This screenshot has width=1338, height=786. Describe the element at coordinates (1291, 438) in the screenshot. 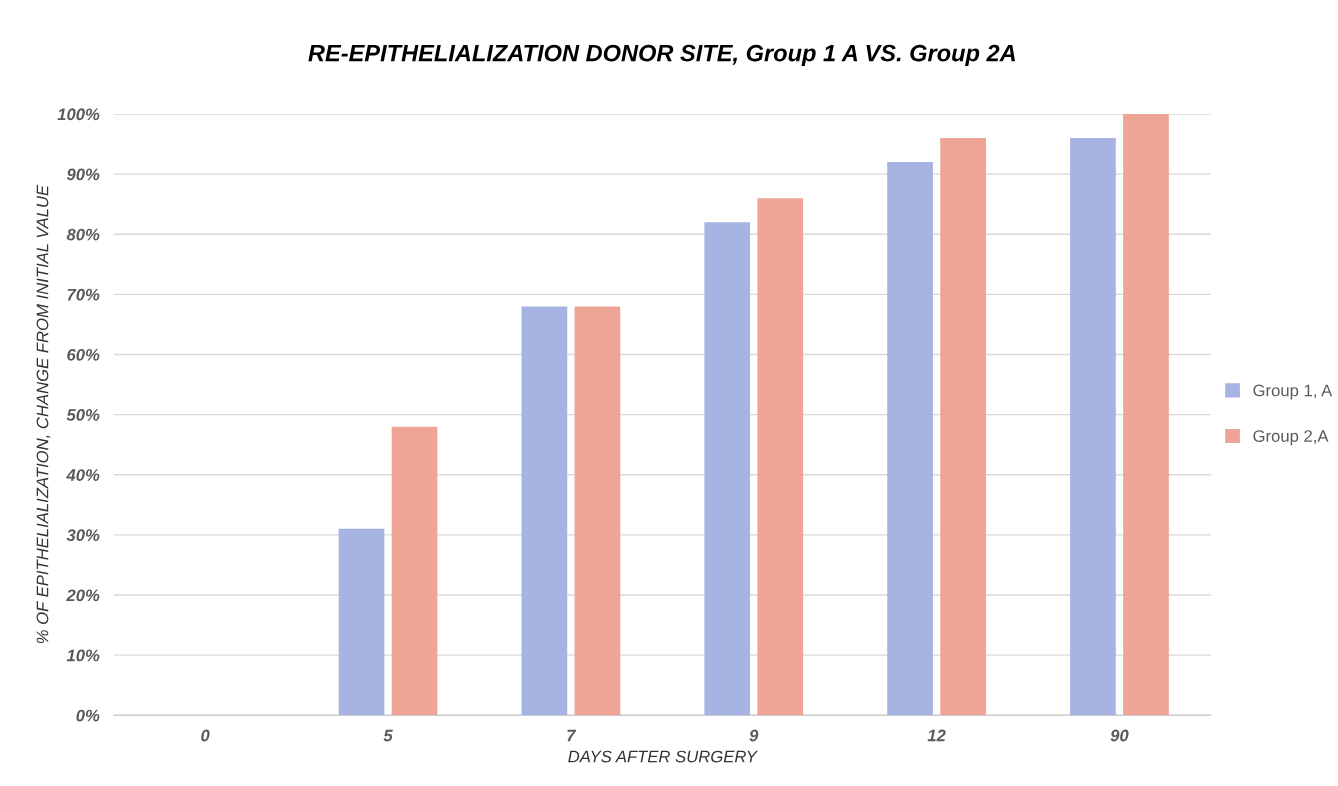

I see `legend-label: Group 2,A` at that location.